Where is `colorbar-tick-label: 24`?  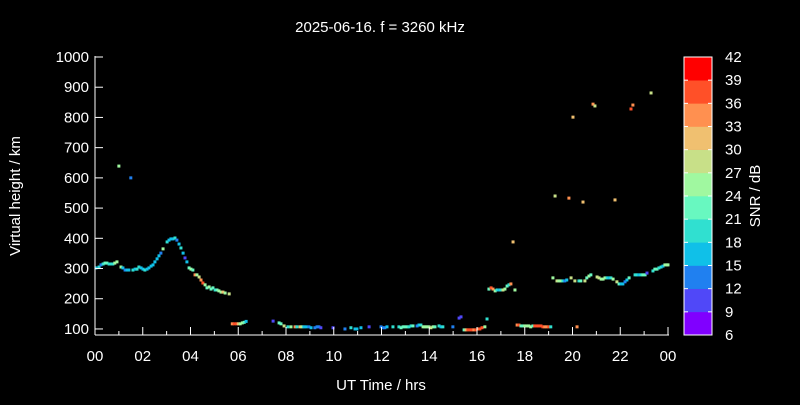
colorbar-tick-label: 24 is located at coordinates (733, 196).